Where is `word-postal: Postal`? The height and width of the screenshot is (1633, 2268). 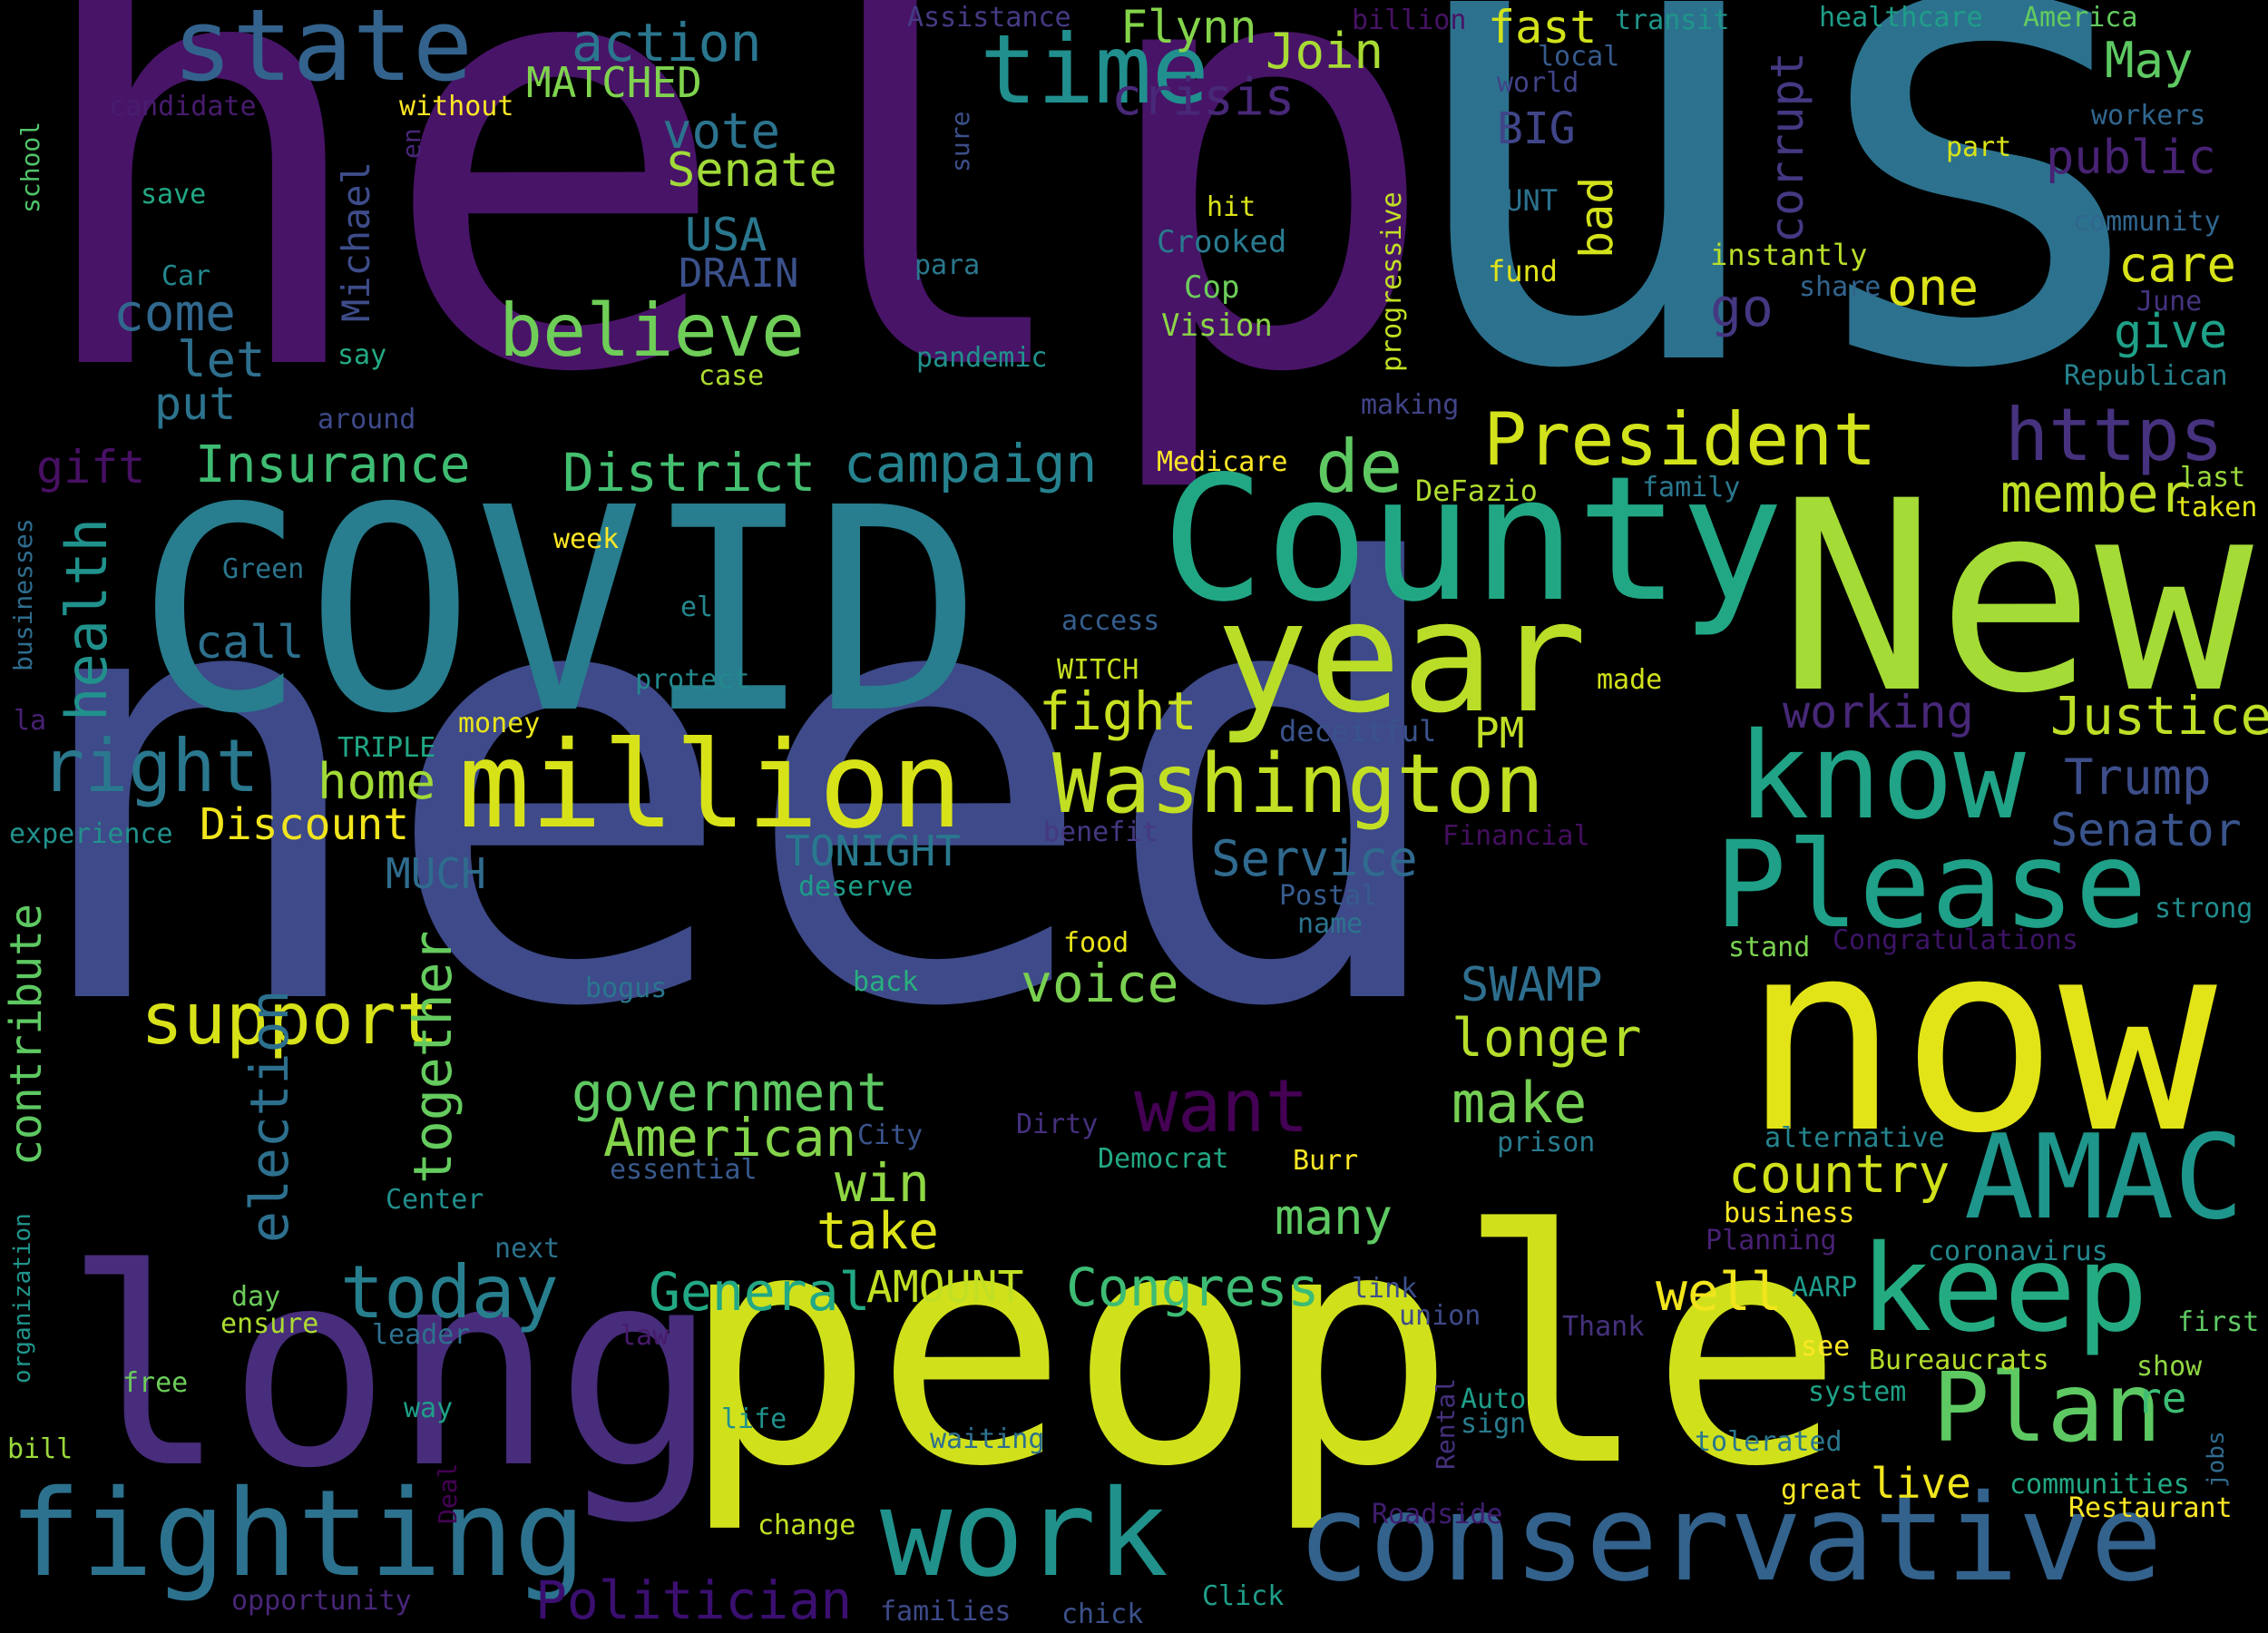
word-postal: Postal is located at coordinates (1329, 896).